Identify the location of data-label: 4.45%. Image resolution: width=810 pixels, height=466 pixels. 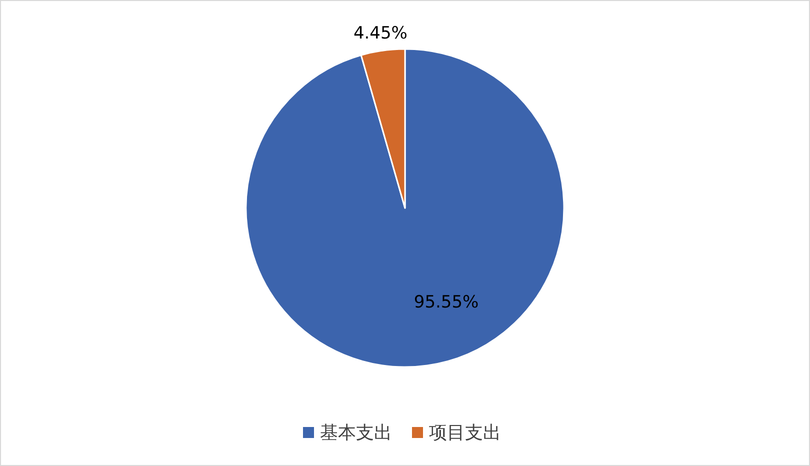
(380, 34).